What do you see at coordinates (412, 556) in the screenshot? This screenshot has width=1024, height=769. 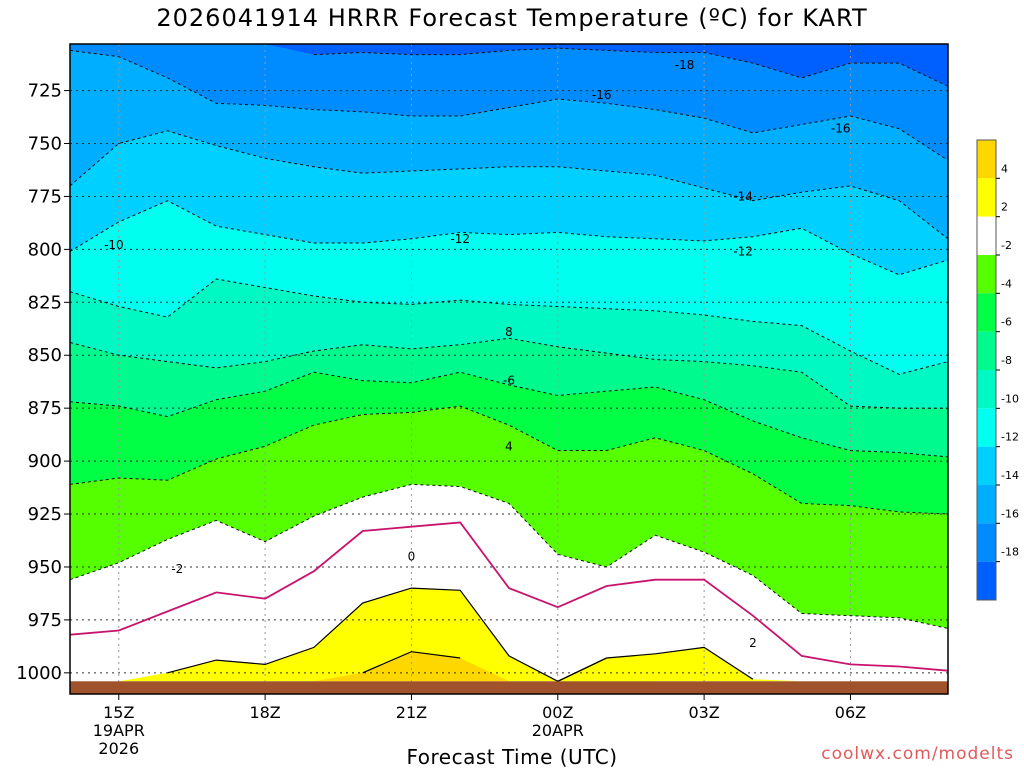 I see `contour-label: 0` at bounding box center [412, 556].